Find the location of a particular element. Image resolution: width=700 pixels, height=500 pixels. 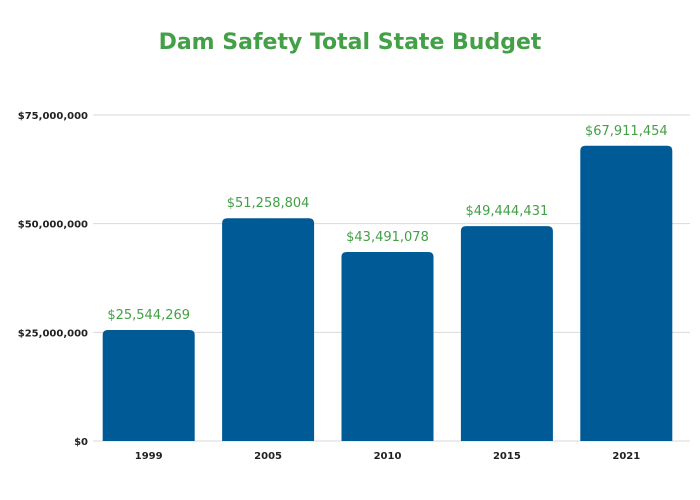

y-tick-label: $75,000,000 is located at coordinates (53, 116).